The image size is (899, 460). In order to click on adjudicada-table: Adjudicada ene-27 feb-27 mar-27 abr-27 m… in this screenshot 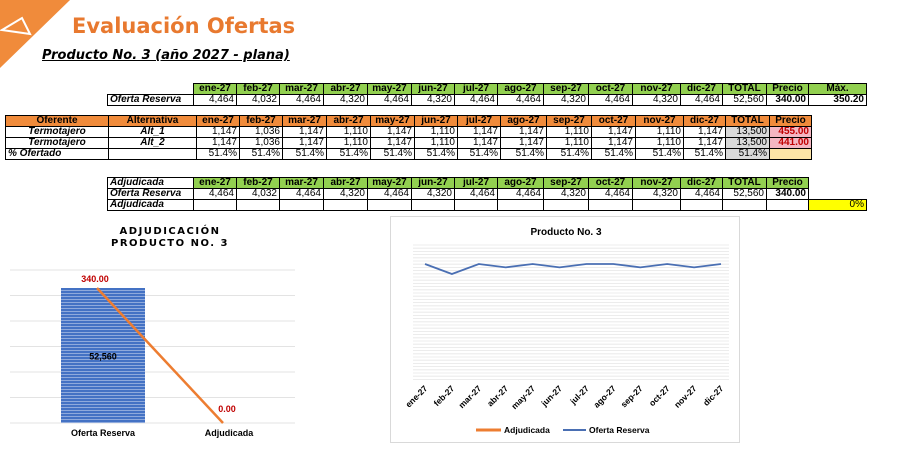, I will do `click(487, 194)`.